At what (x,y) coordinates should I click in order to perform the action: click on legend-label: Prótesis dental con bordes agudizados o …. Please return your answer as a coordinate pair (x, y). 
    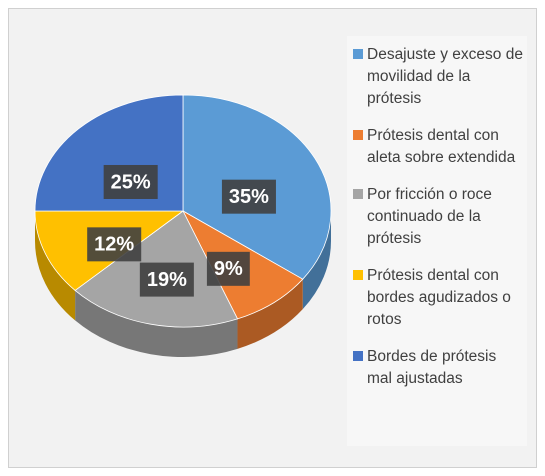
    Looking at the image, I should click on (439, 297).